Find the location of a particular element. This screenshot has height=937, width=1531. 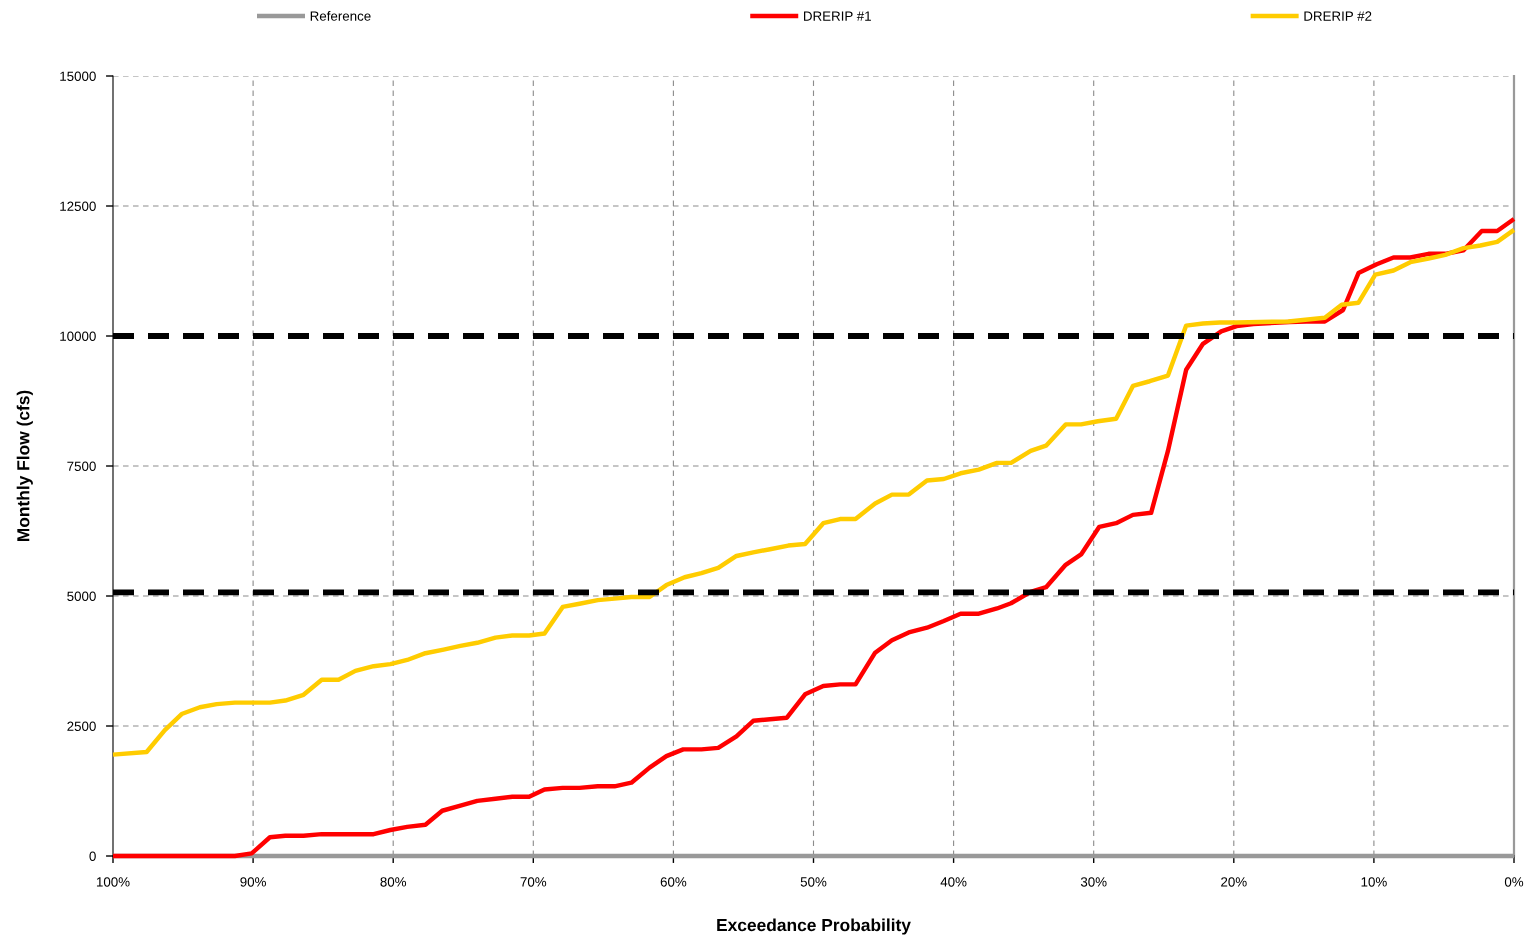

legend-label: DRERIP #1 is located at coordinates (837, 16).